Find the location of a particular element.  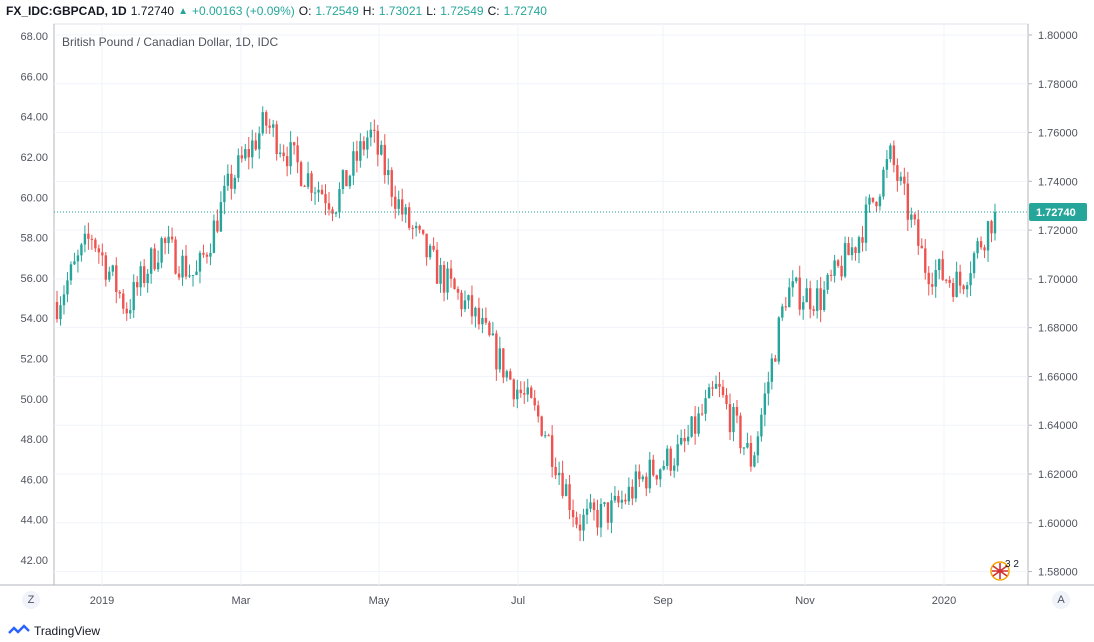

last-price-tag: 1.72740 is located at coordinates (1058, 212).